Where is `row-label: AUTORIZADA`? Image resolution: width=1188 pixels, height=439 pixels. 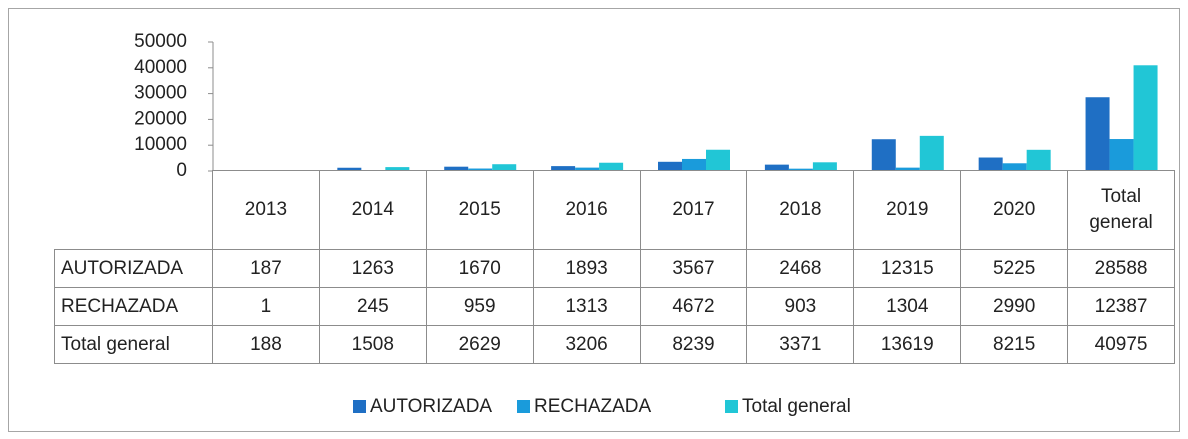 row-label: AUTORIZADA is located at coordinates (133, 268).